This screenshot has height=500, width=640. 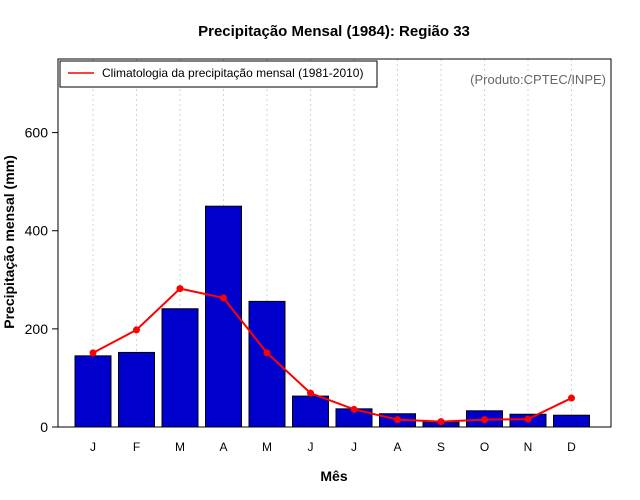 I want to click on legend-box, so click(x=218, y=74).